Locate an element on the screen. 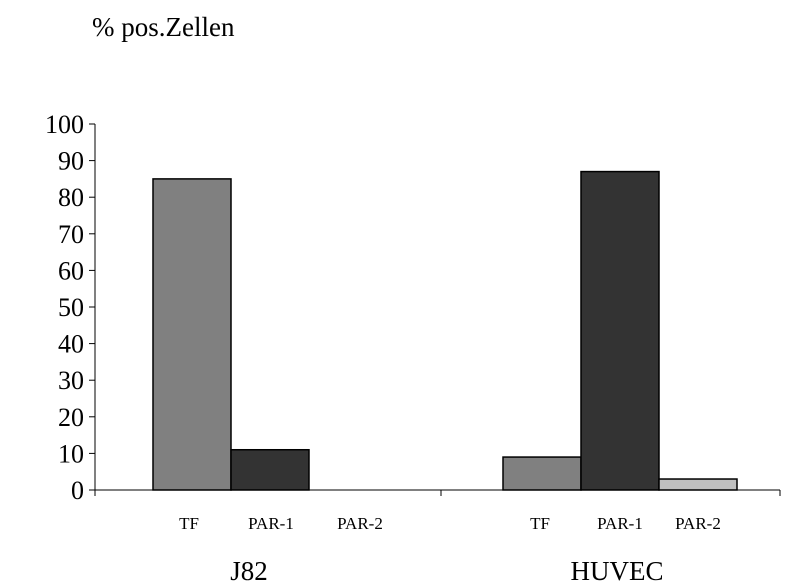 The width and height of the screenshot is (787, 585). y-tick-label: 90 is located at coordinates (71, 161).